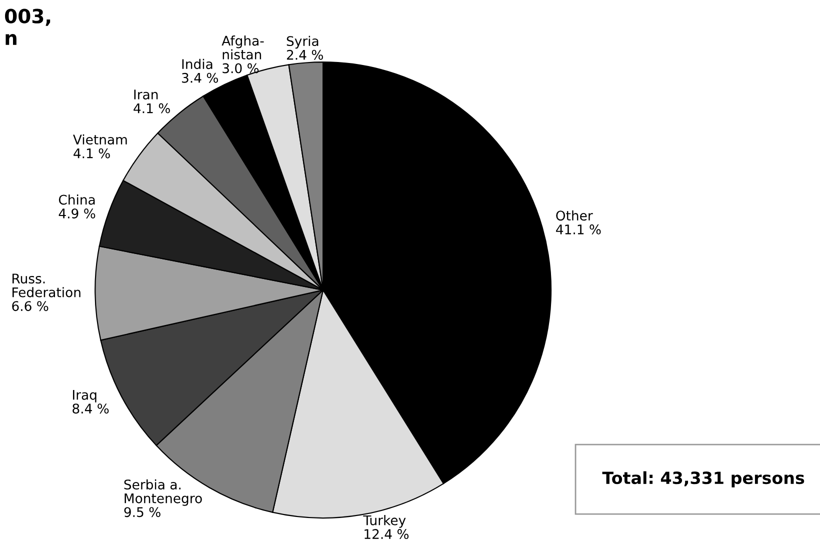 This screenshot has height=558, width=820. Describe the element at coordinates (302, 42) in the screenshot. I see `slice-label: Syria` at that location.